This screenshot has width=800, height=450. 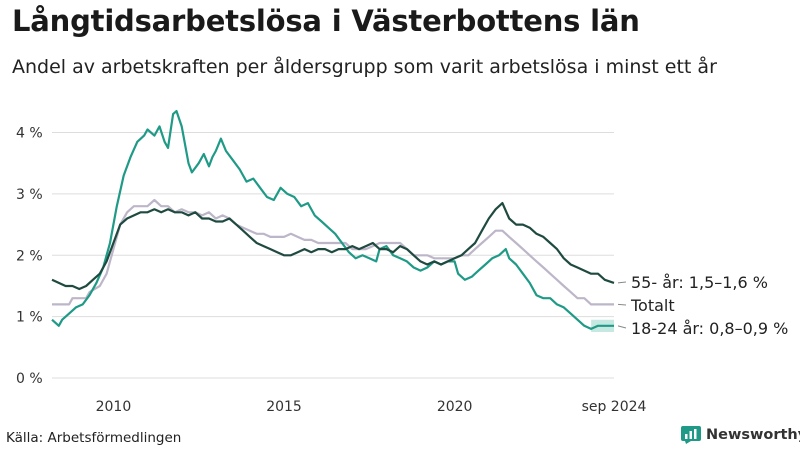 What do you see at coordinates (699, 282) in the screenshot?
I see `end-label-older: 55- år: 1,5–1,6 %` at bounding box center [699, 282].